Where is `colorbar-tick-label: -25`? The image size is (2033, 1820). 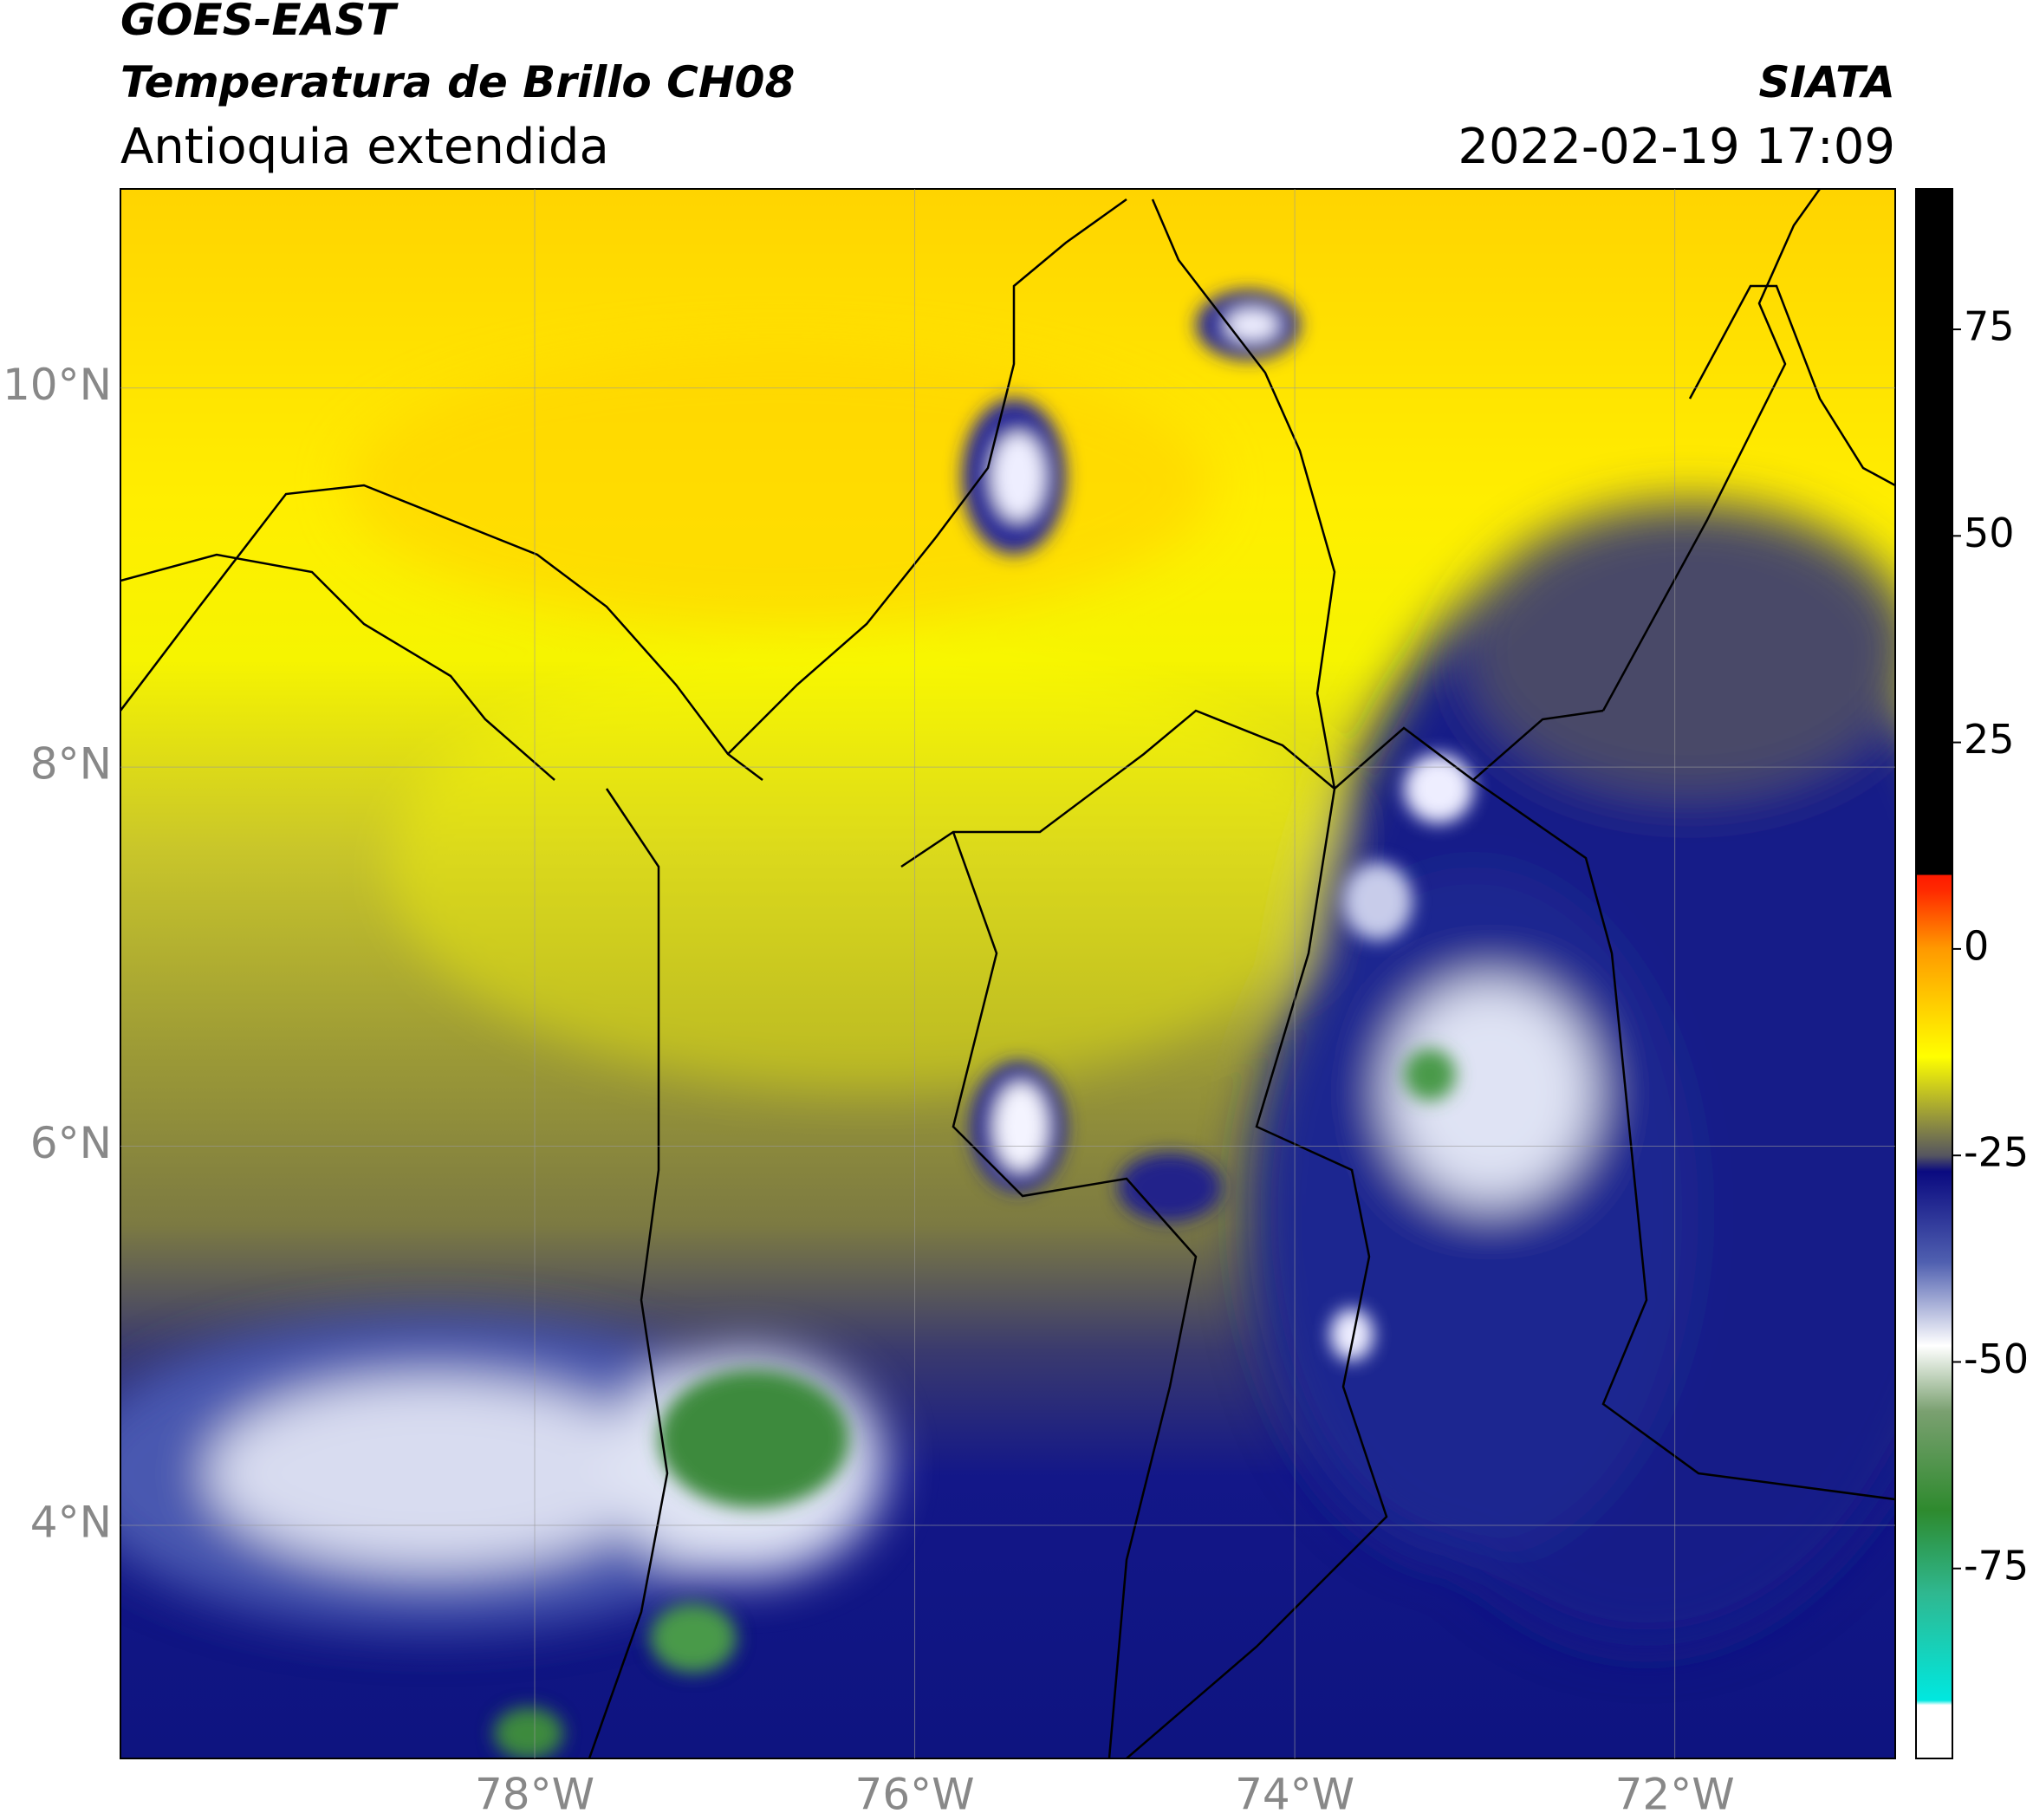
colorbar-tick-label: -25 is located at coordinates (1997, 1152).